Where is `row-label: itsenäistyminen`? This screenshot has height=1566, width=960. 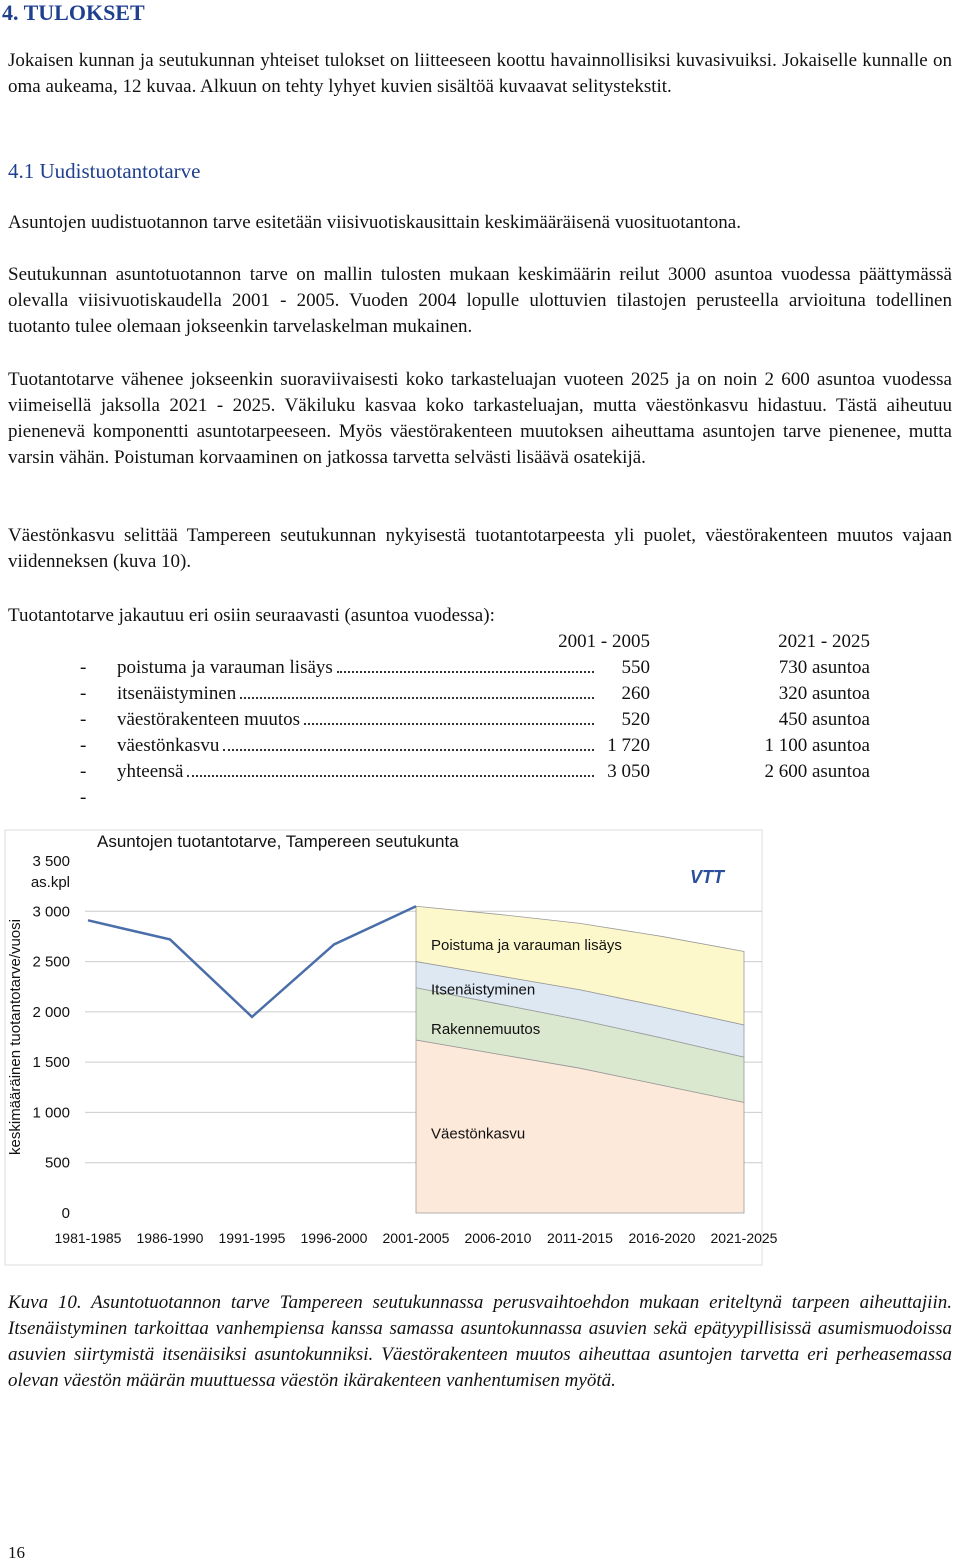
row-label: itsenäistyminen is located at coordinates (177, 693).